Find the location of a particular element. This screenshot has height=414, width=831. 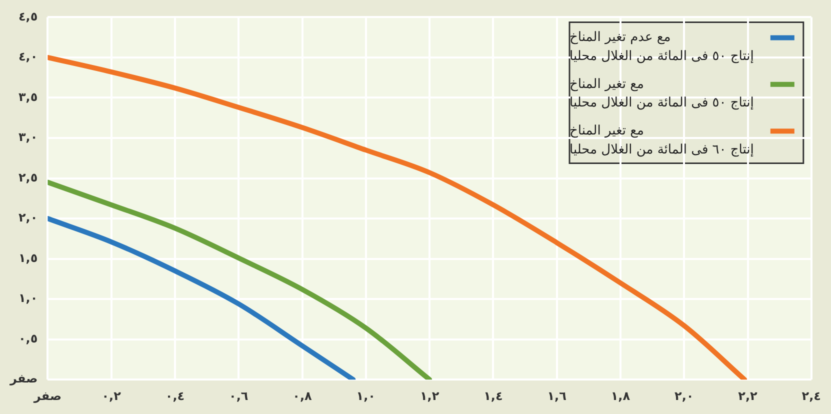

x-tick-label: ١,٤ is located at coordinates (493, 395).